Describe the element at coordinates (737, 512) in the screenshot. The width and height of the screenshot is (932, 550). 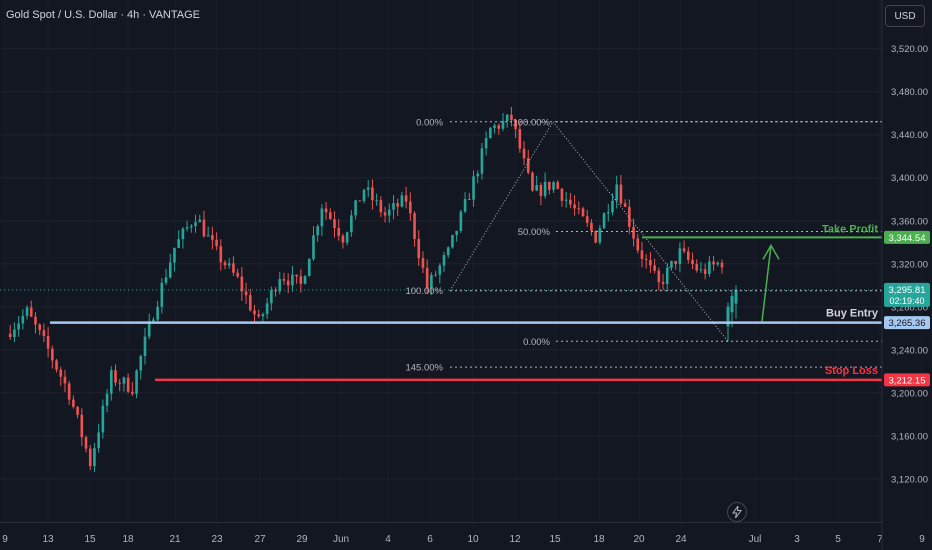
I see `lightning-icon` at that location.